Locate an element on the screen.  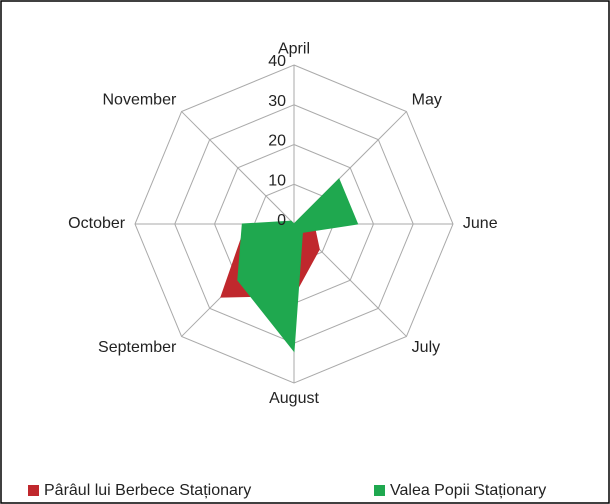
category-label: August is located at coordinates (294, 398).